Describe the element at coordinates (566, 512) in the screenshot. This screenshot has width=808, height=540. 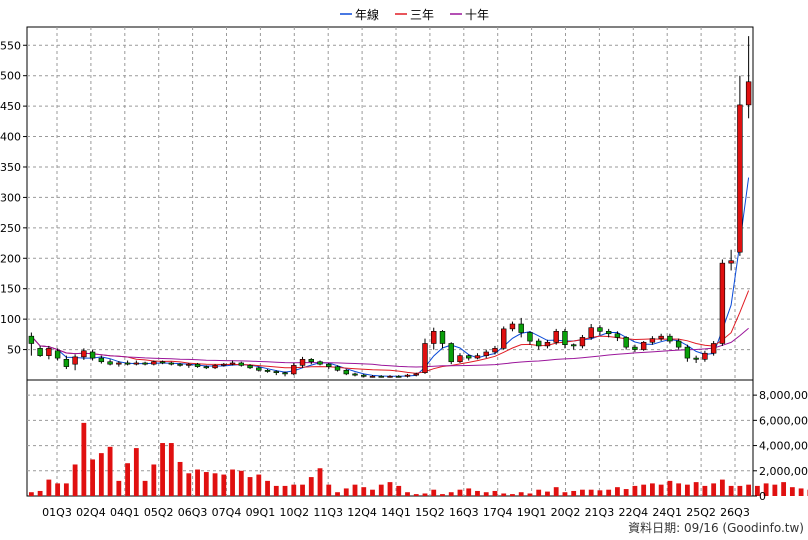
I see `x-tick-label: 20Q2` at that location.